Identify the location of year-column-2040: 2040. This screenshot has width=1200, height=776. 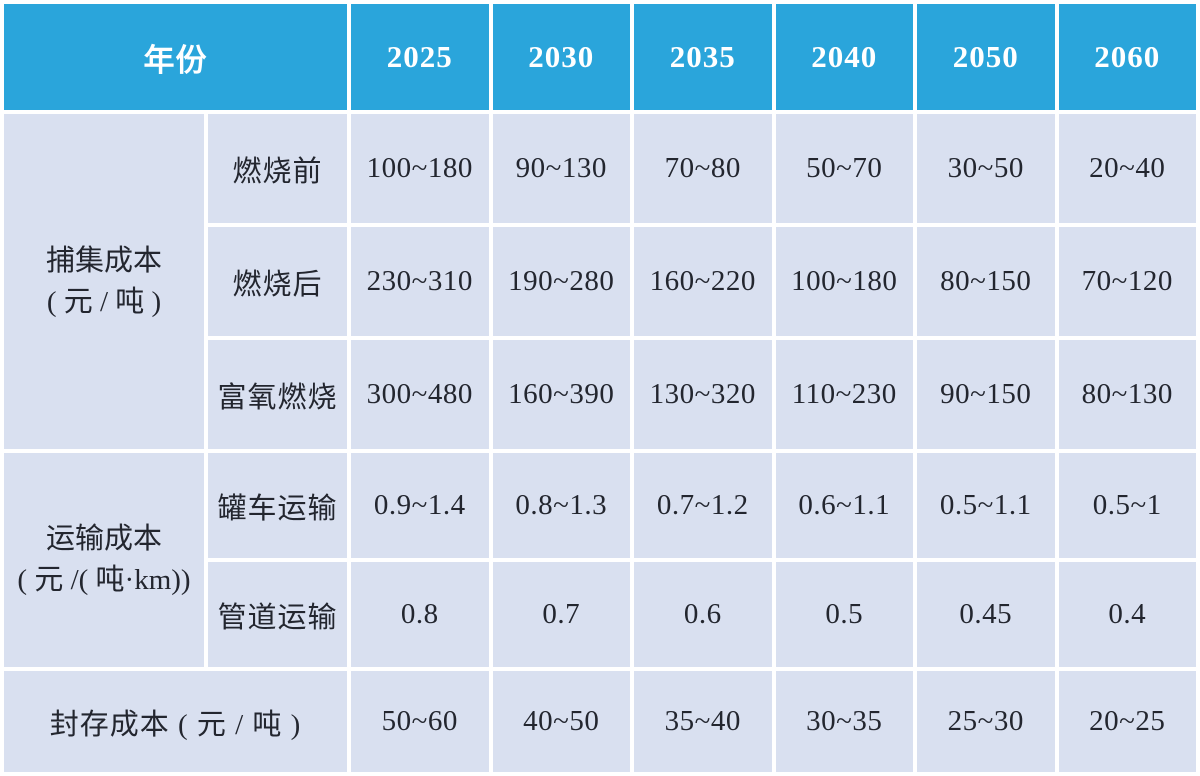
(844, 57).